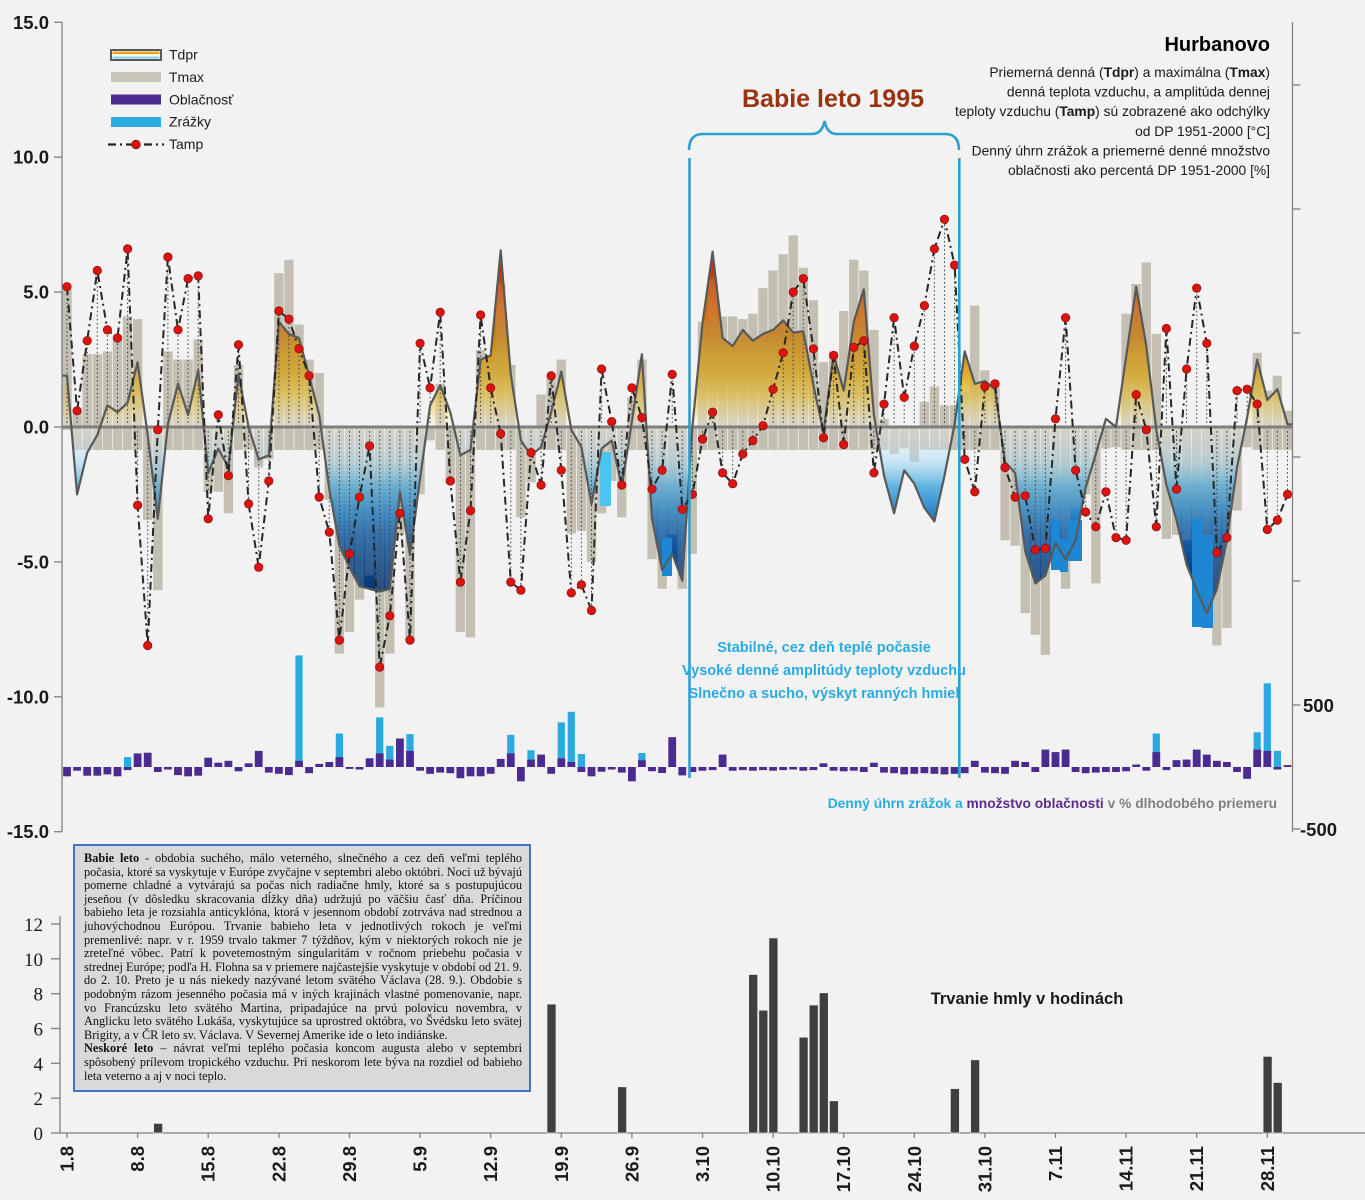 This screenshot has width=1365, height=1200. I want to click on svg-text: 8, so click(39, 995).